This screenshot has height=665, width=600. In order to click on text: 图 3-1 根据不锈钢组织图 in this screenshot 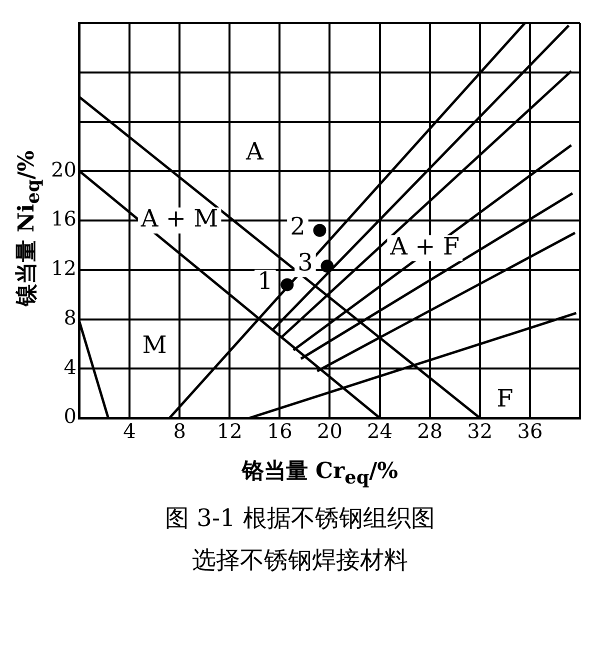, I will do `click(300, 518)`.